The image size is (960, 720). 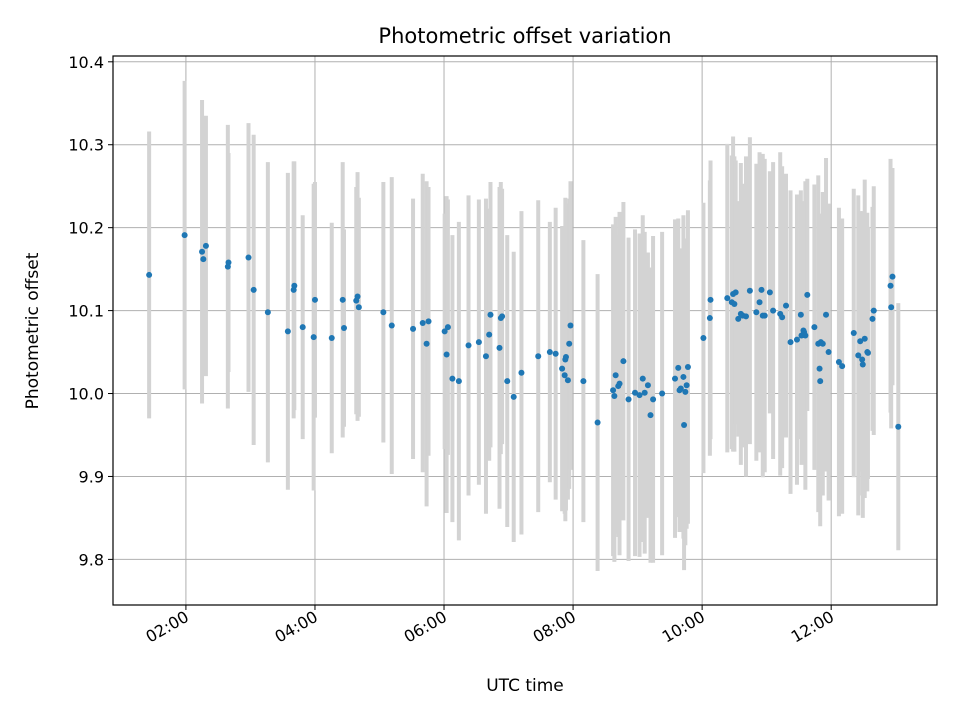 What do you see at coordinates (166, 627) in the screenshot?
I see `x-tick-label: 02:00` at bounding box center [166, 627].